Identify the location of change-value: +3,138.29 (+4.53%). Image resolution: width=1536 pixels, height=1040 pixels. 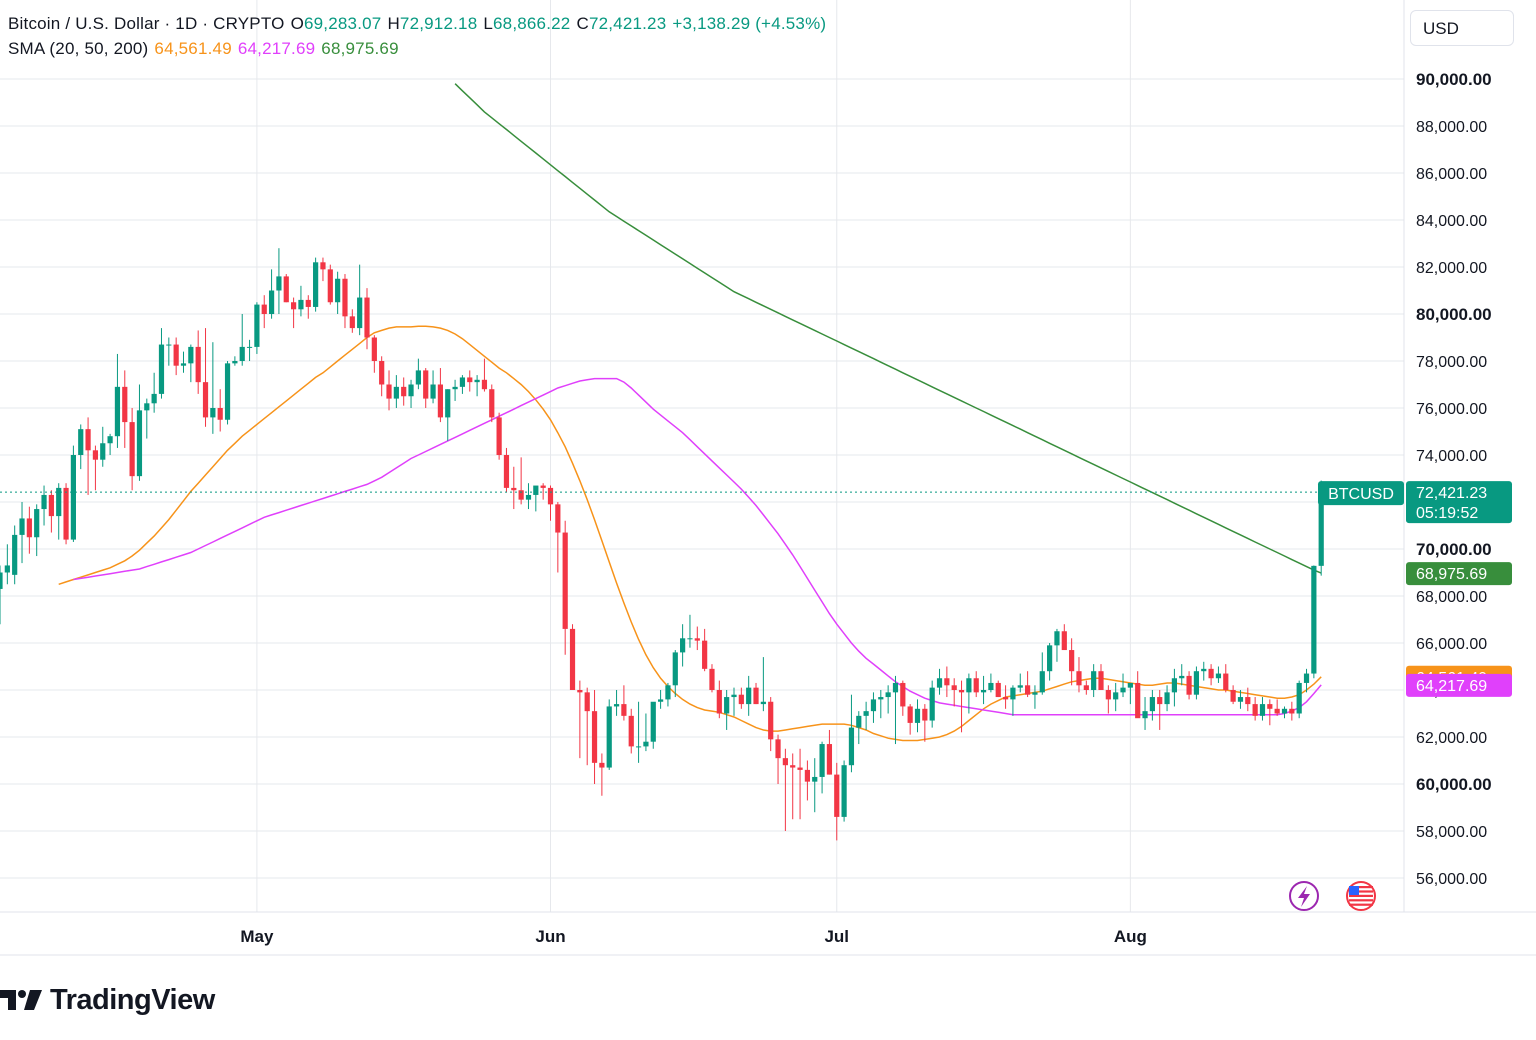
(749, 23).